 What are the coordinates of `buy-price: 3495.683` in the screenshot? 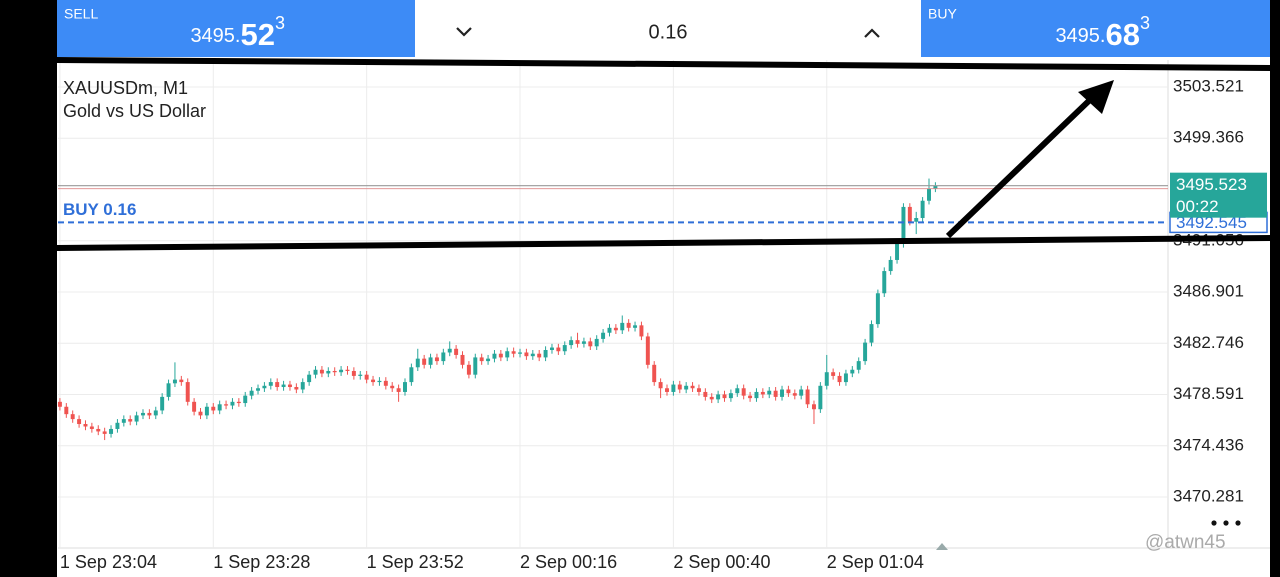 It's located at (1102, 32).